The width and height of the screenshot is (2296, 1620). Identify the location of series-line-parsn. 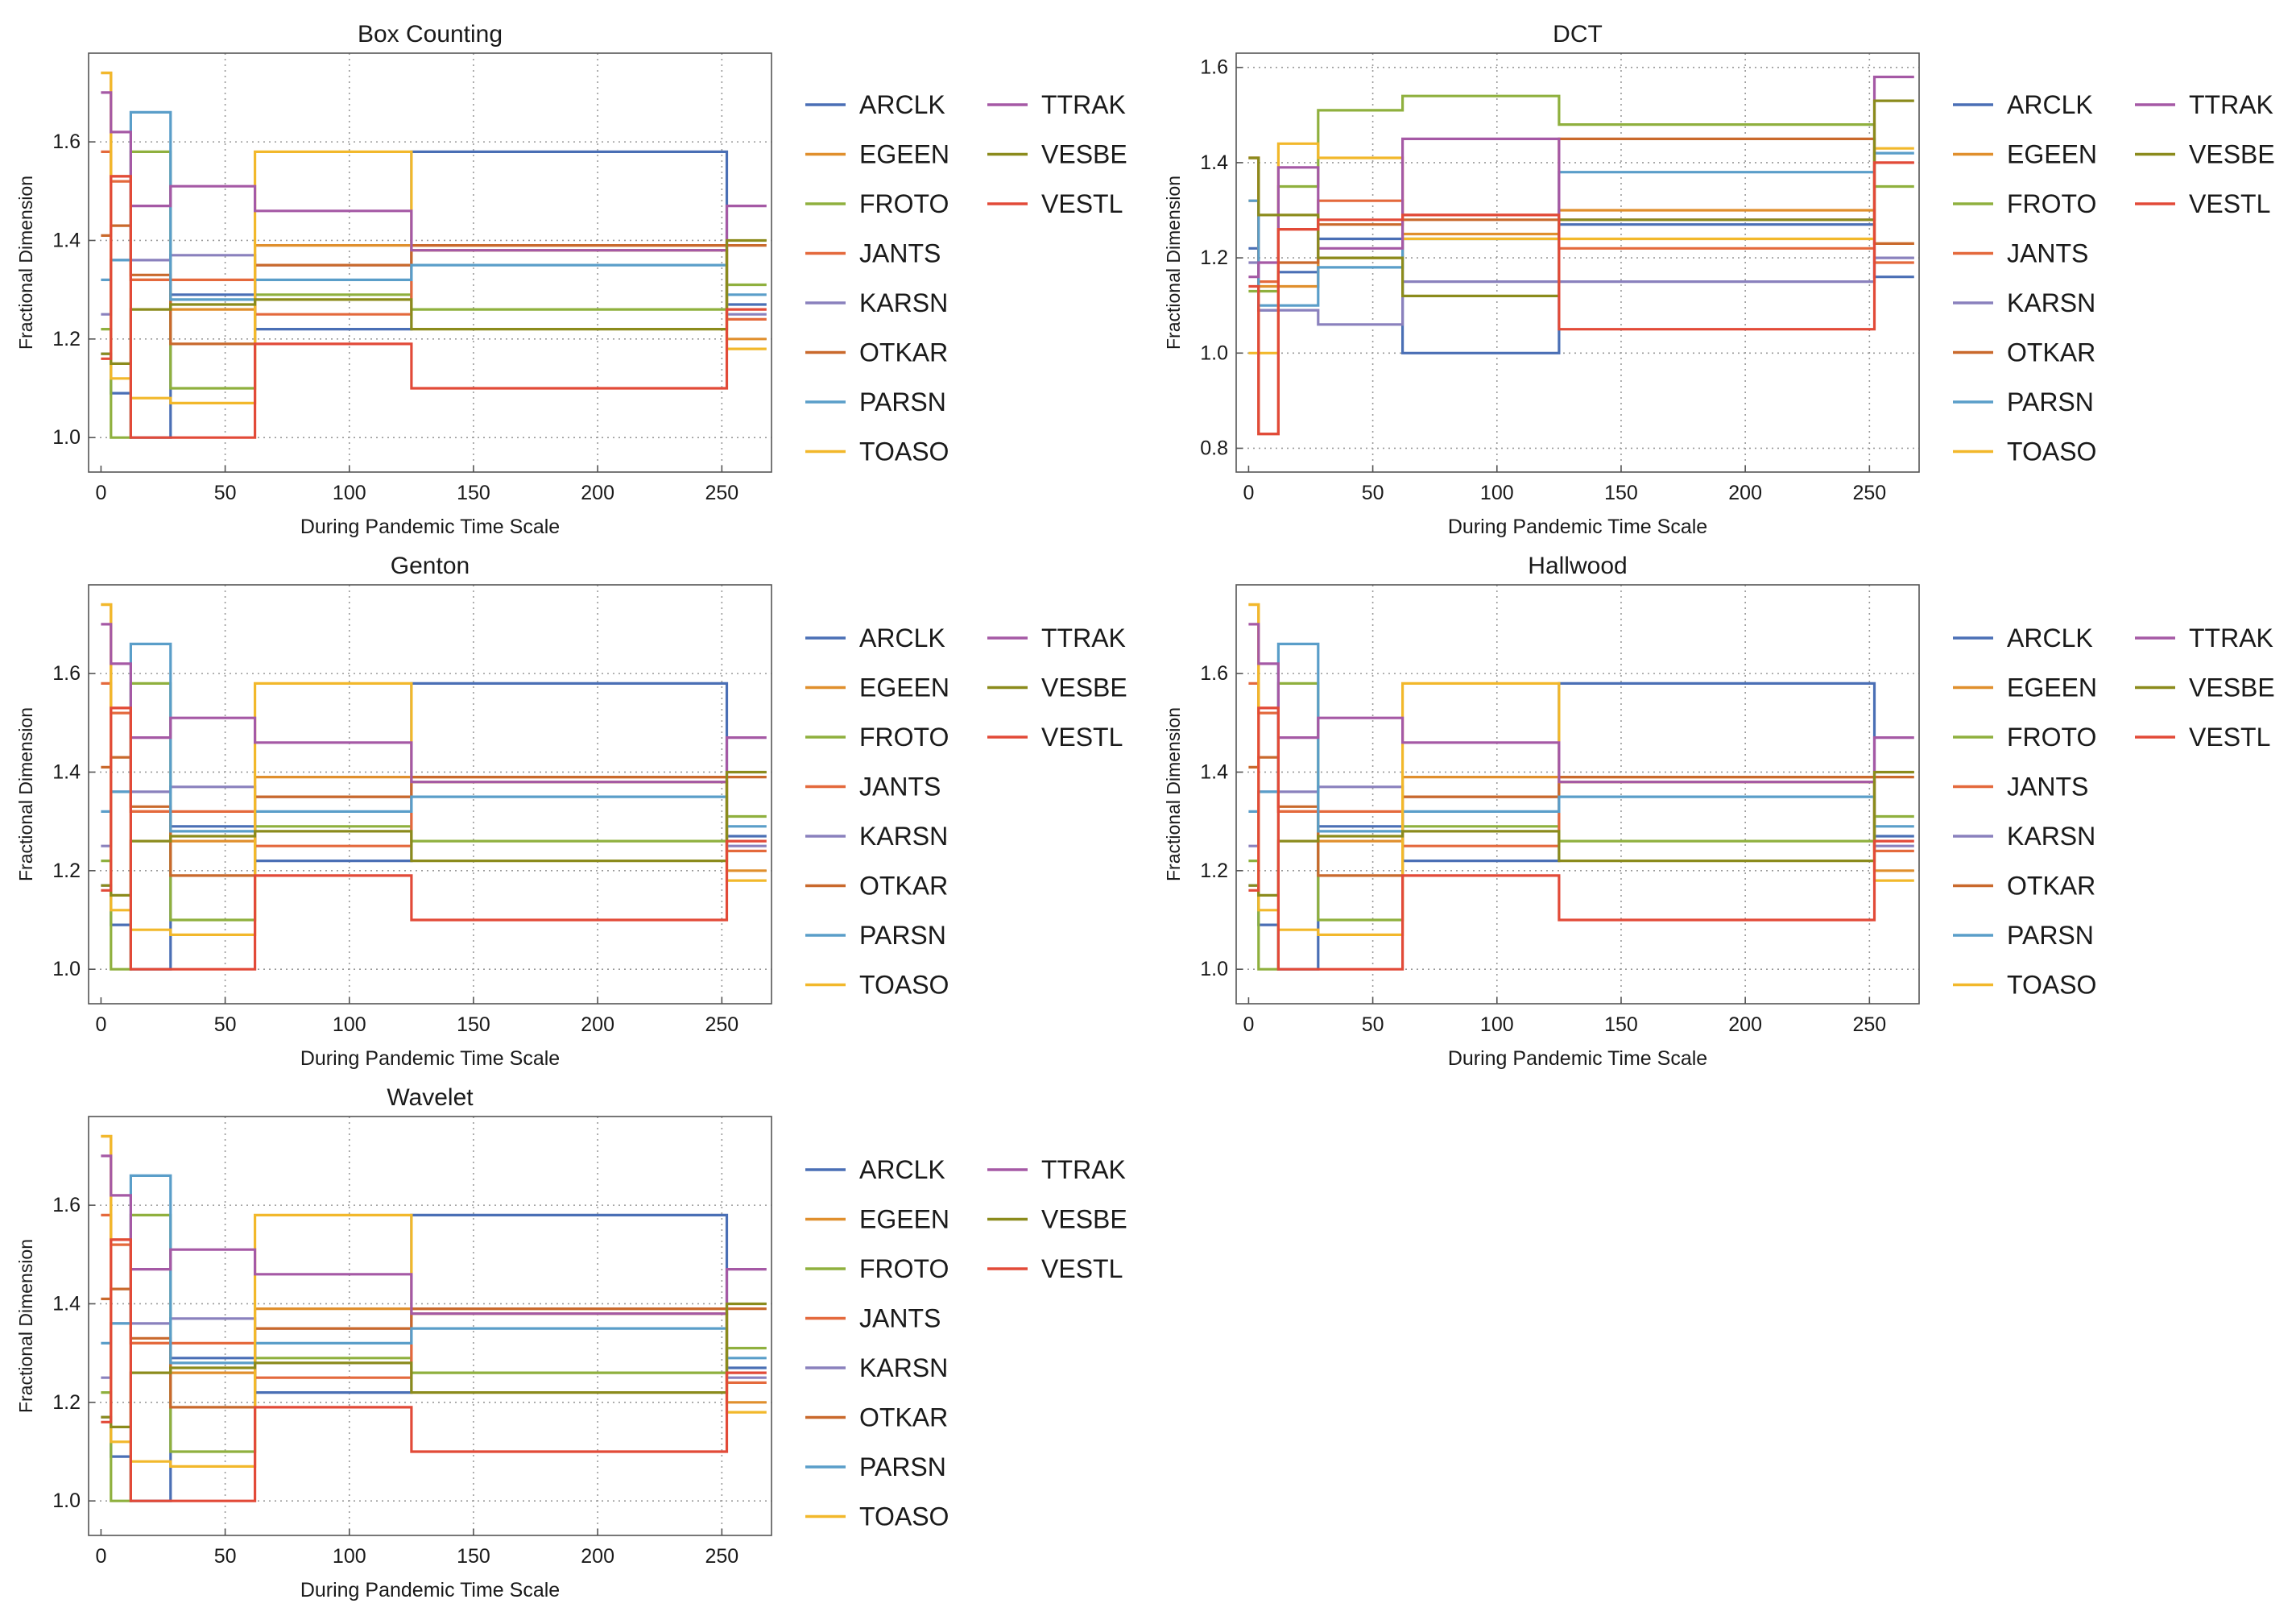
(434, 737).